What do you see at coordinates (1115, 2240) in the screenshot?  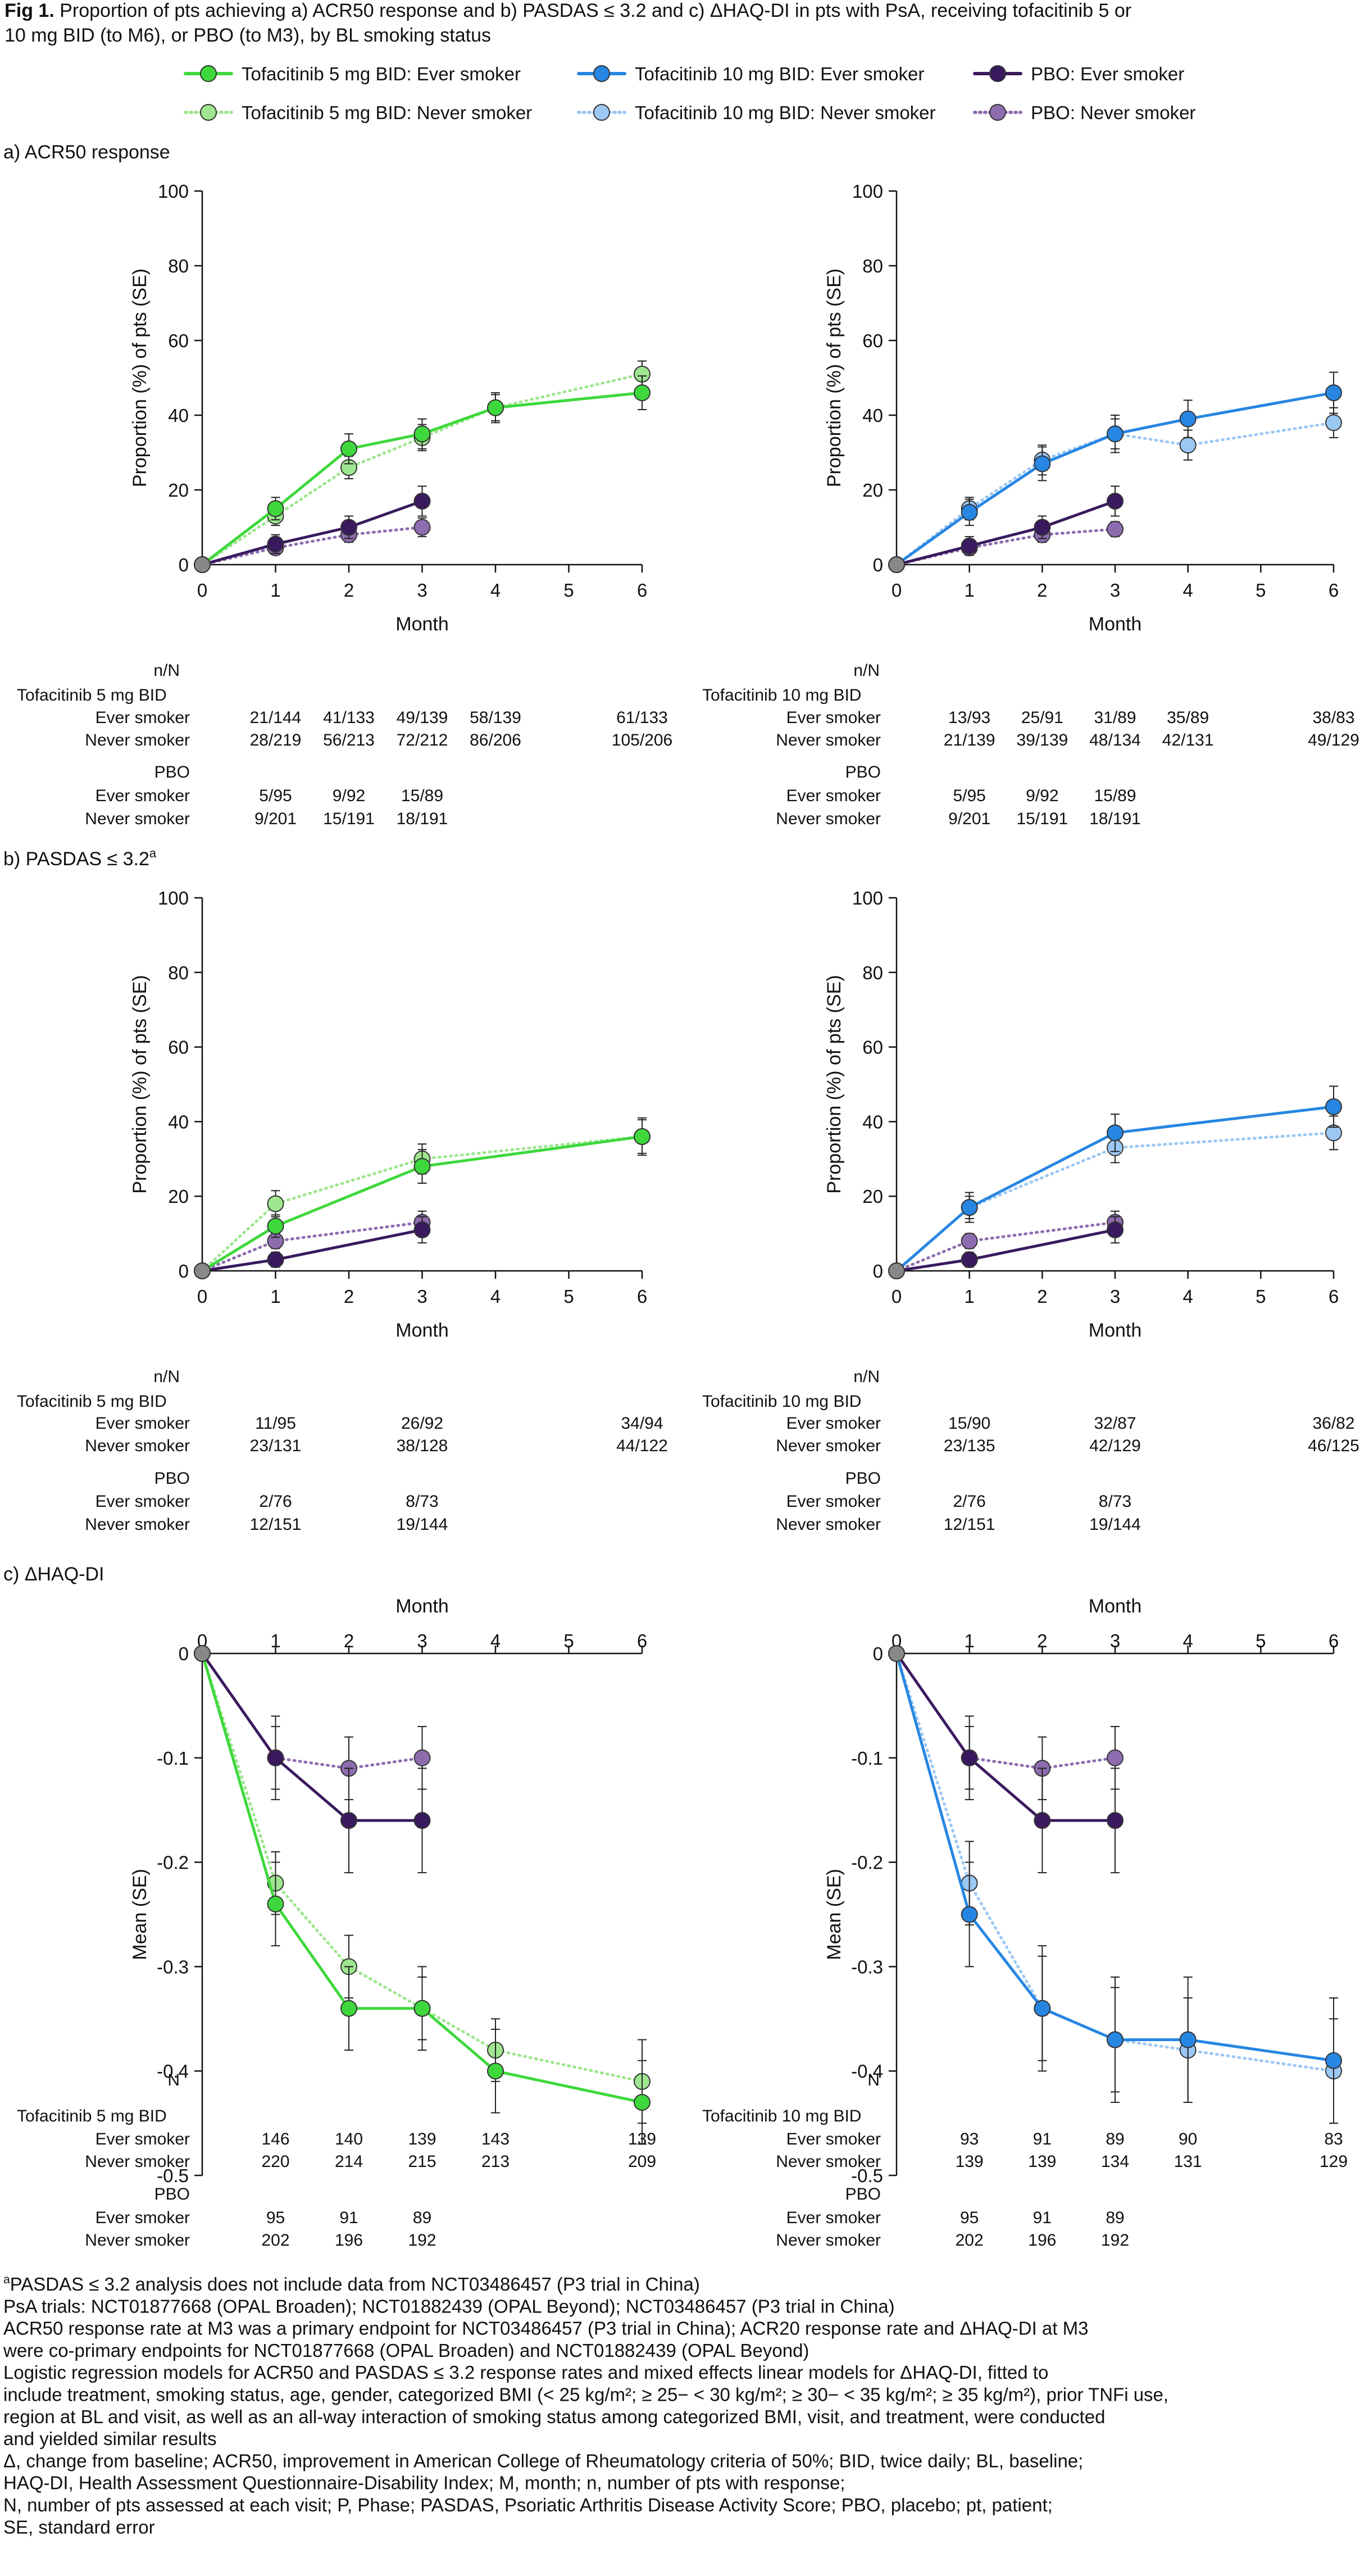 I see `table-cell: 192` at bounding box center [1115, 2240].